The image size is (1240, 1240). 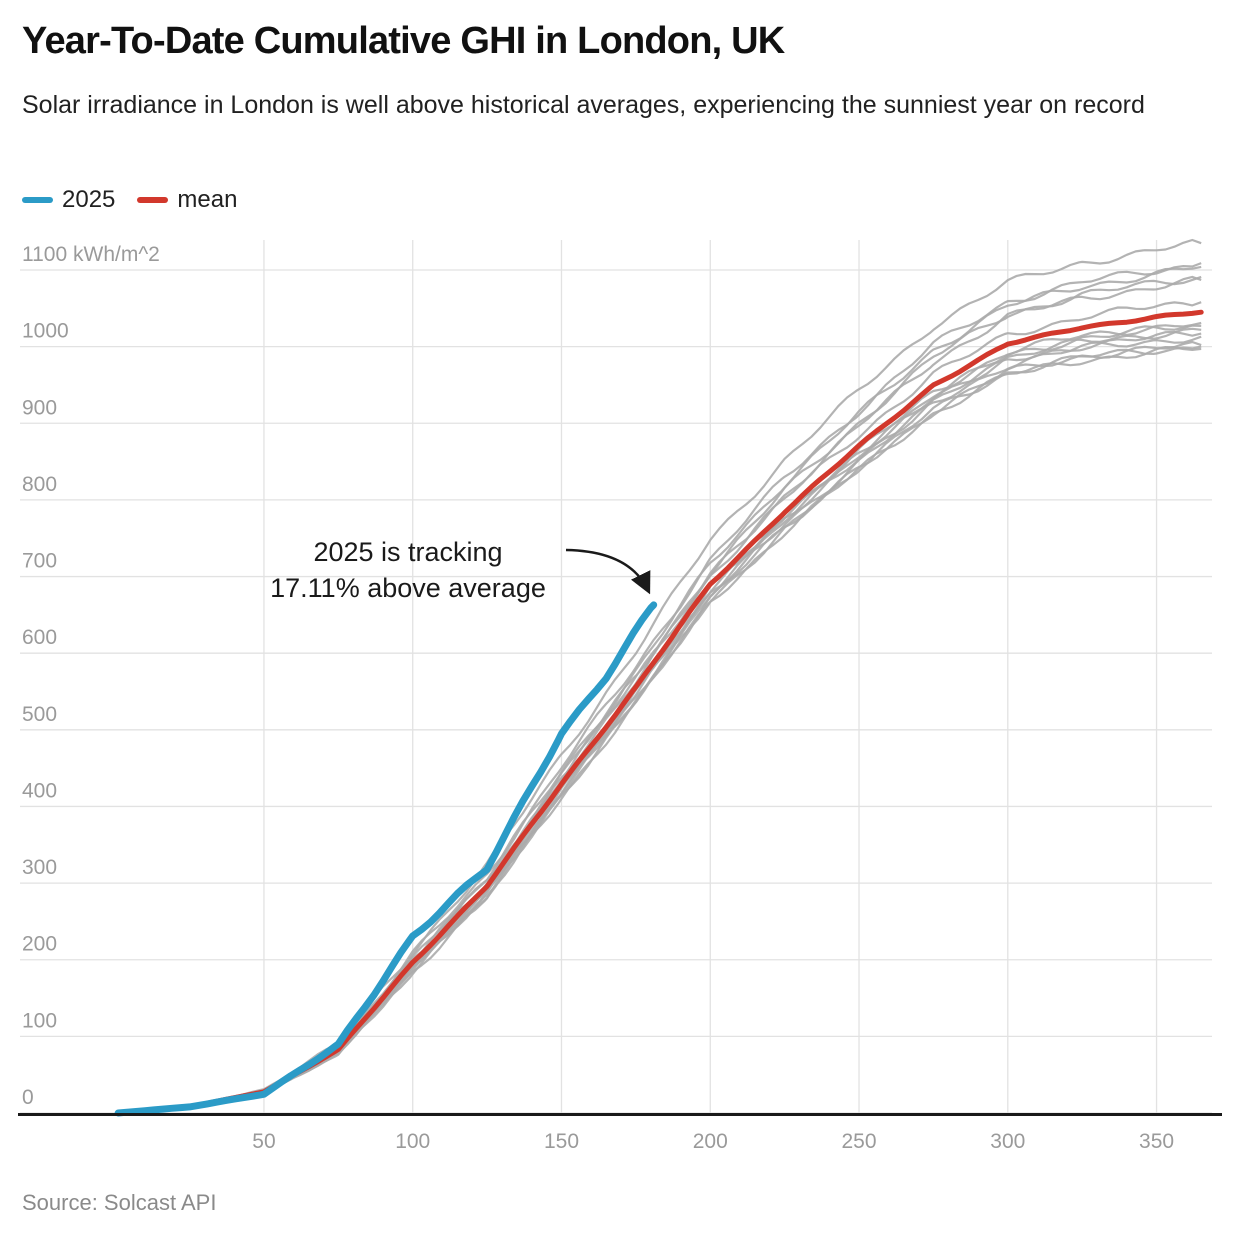 I want to click on y-tick-label: 700, so click(x=39, y=561).